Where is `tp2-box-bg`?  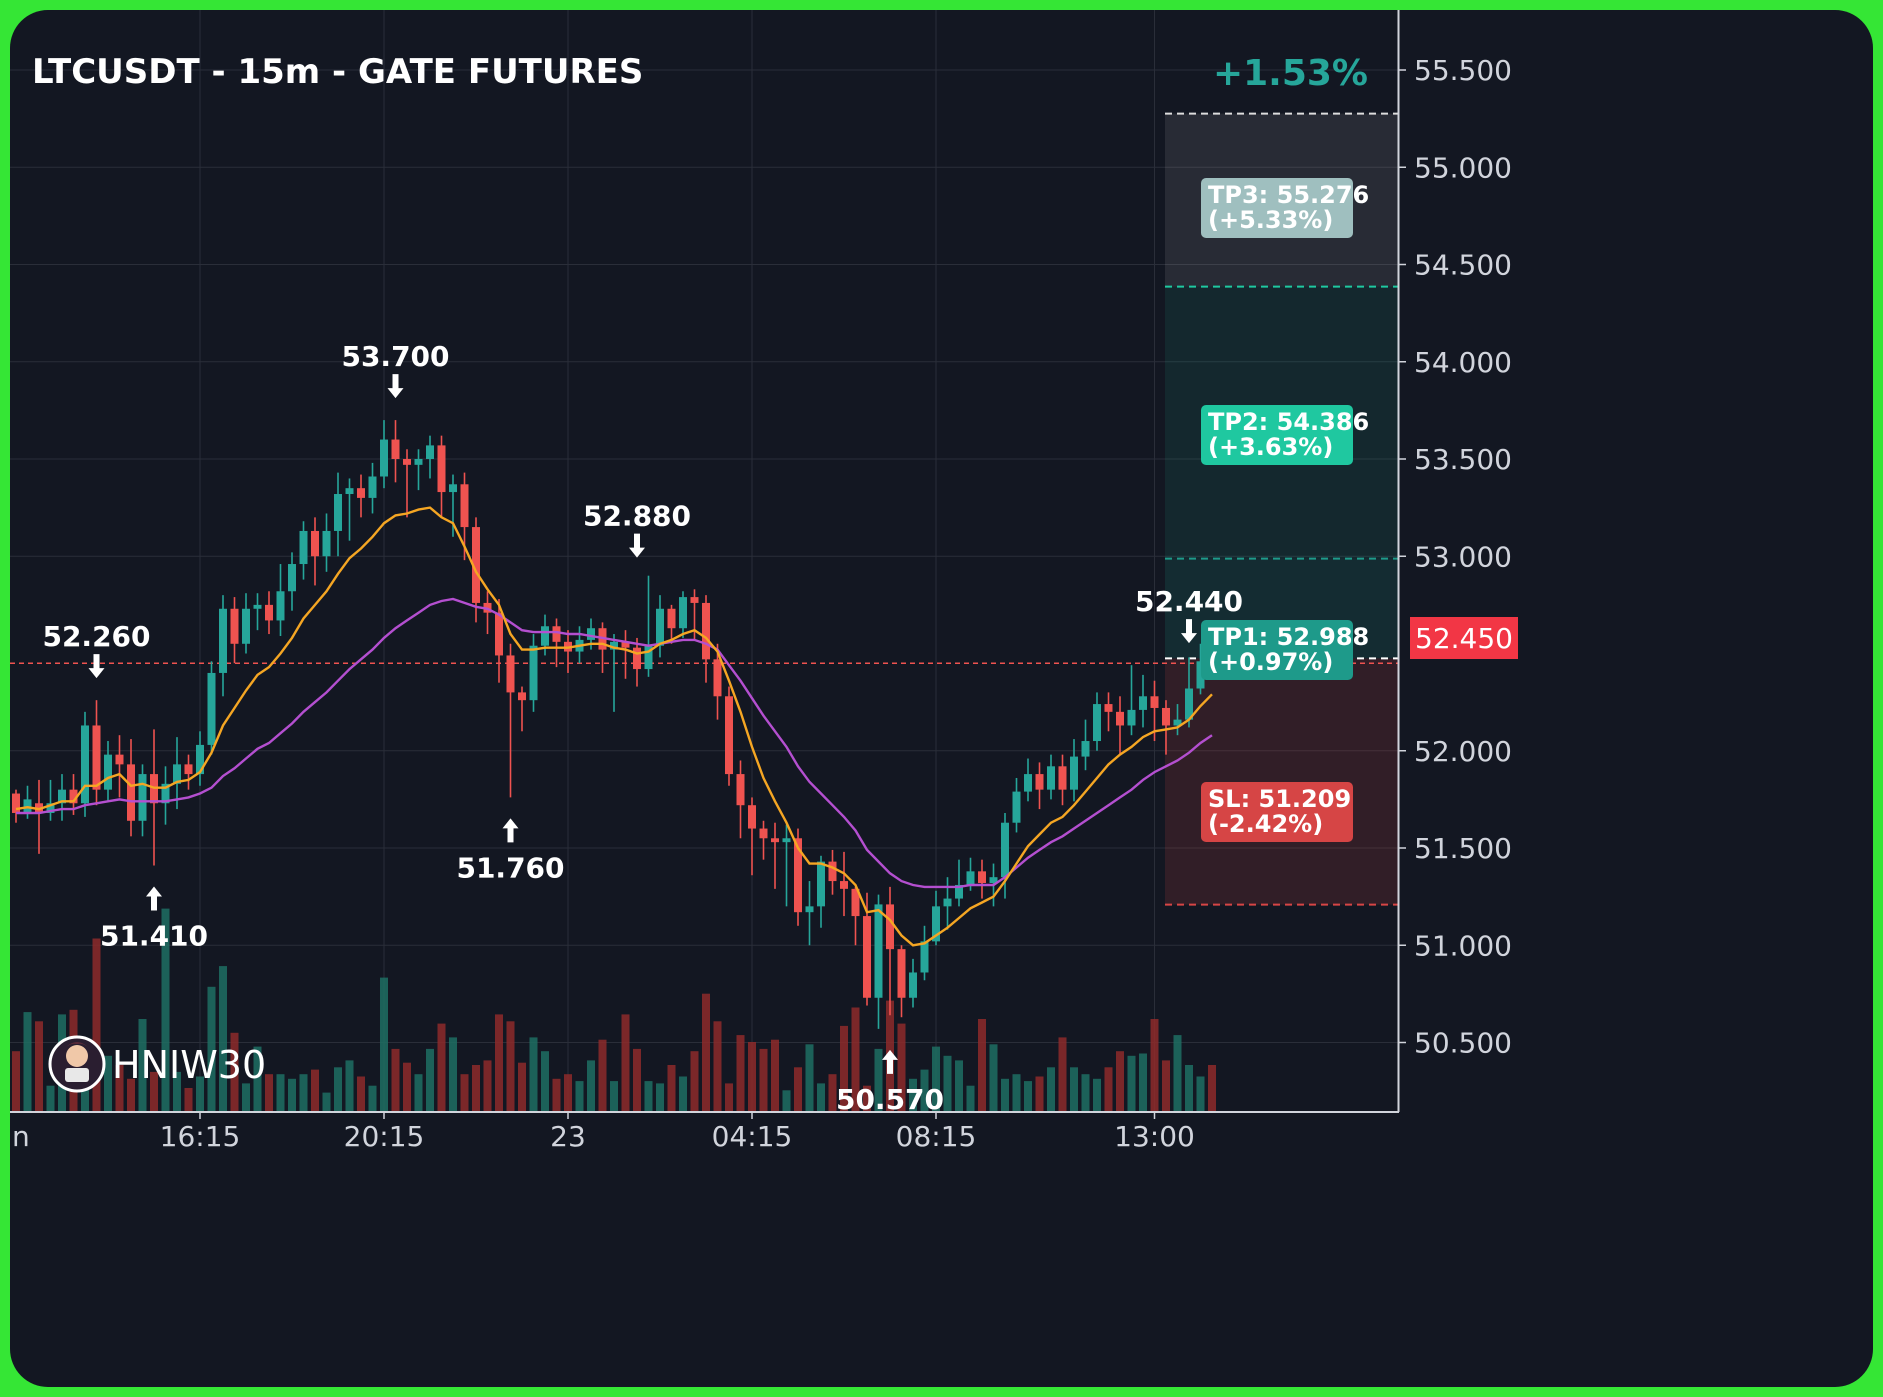
tp2-box-bg is located at coordinates (1277, 435).